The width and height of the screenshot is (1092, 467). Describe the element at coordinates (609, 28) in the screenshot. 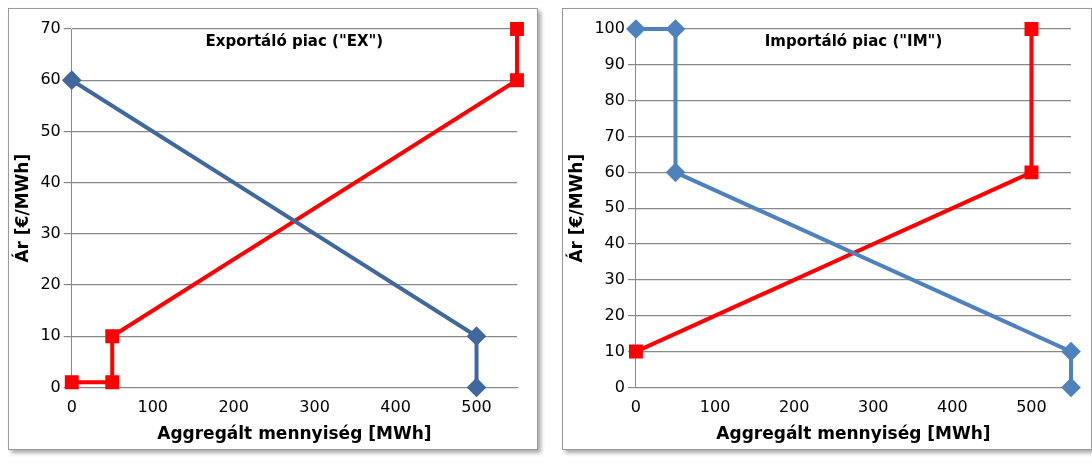

I see `y-tick-label: 100` at that location.